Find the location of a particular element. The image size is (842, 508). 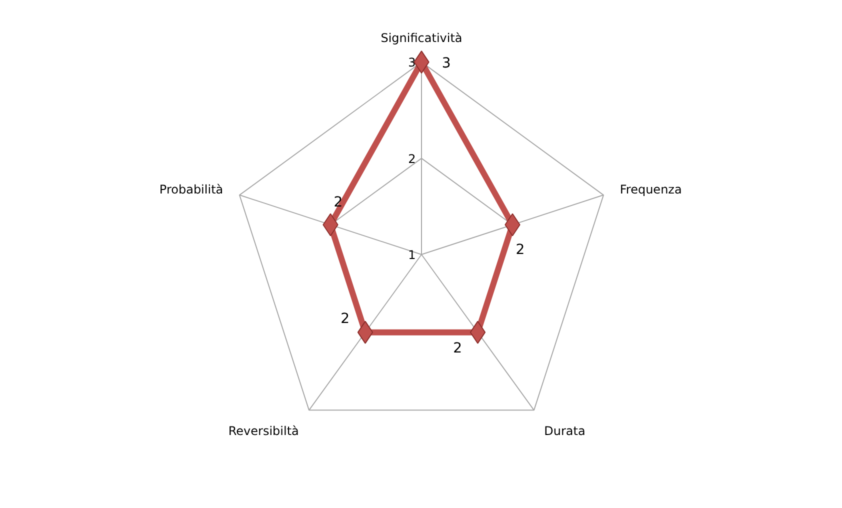

spoke-label: Probabilità is located at coordinates (191, 189).